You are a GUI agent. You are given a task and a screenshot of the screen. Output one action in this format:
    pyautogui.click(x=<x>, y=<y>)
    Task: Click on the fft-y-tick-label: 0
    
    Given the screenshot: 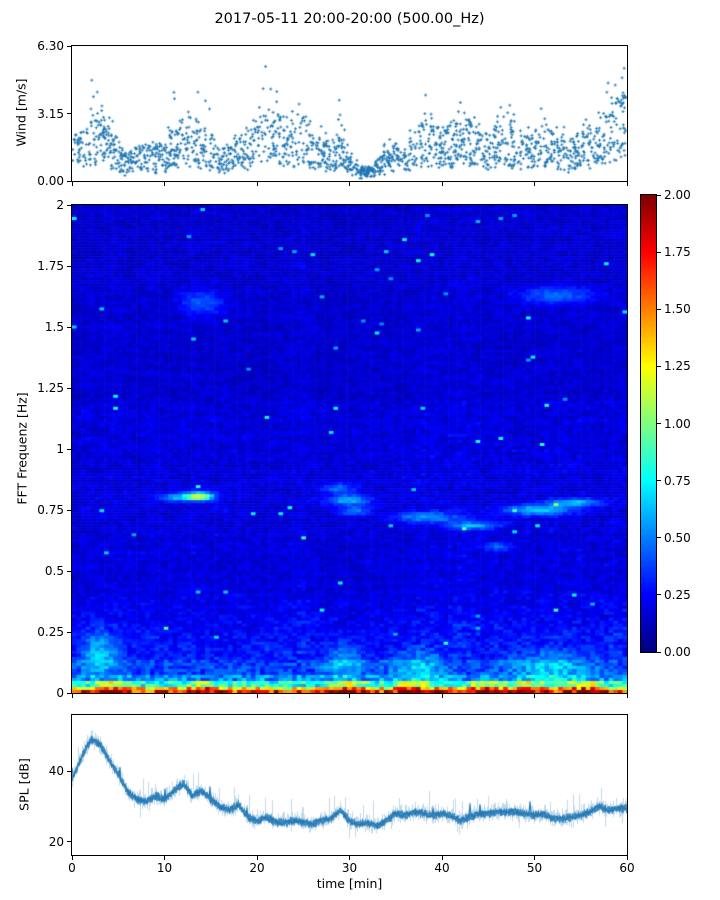 What is the action you would take?
    pyautogui.click(x=60, y=693)
    